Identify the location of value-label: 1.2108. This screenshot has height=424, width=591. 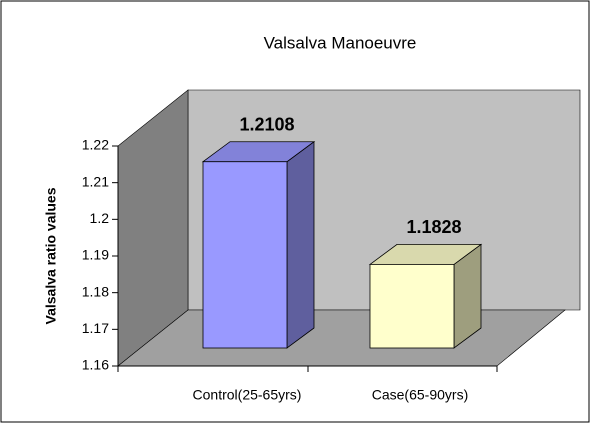
(266, 124).